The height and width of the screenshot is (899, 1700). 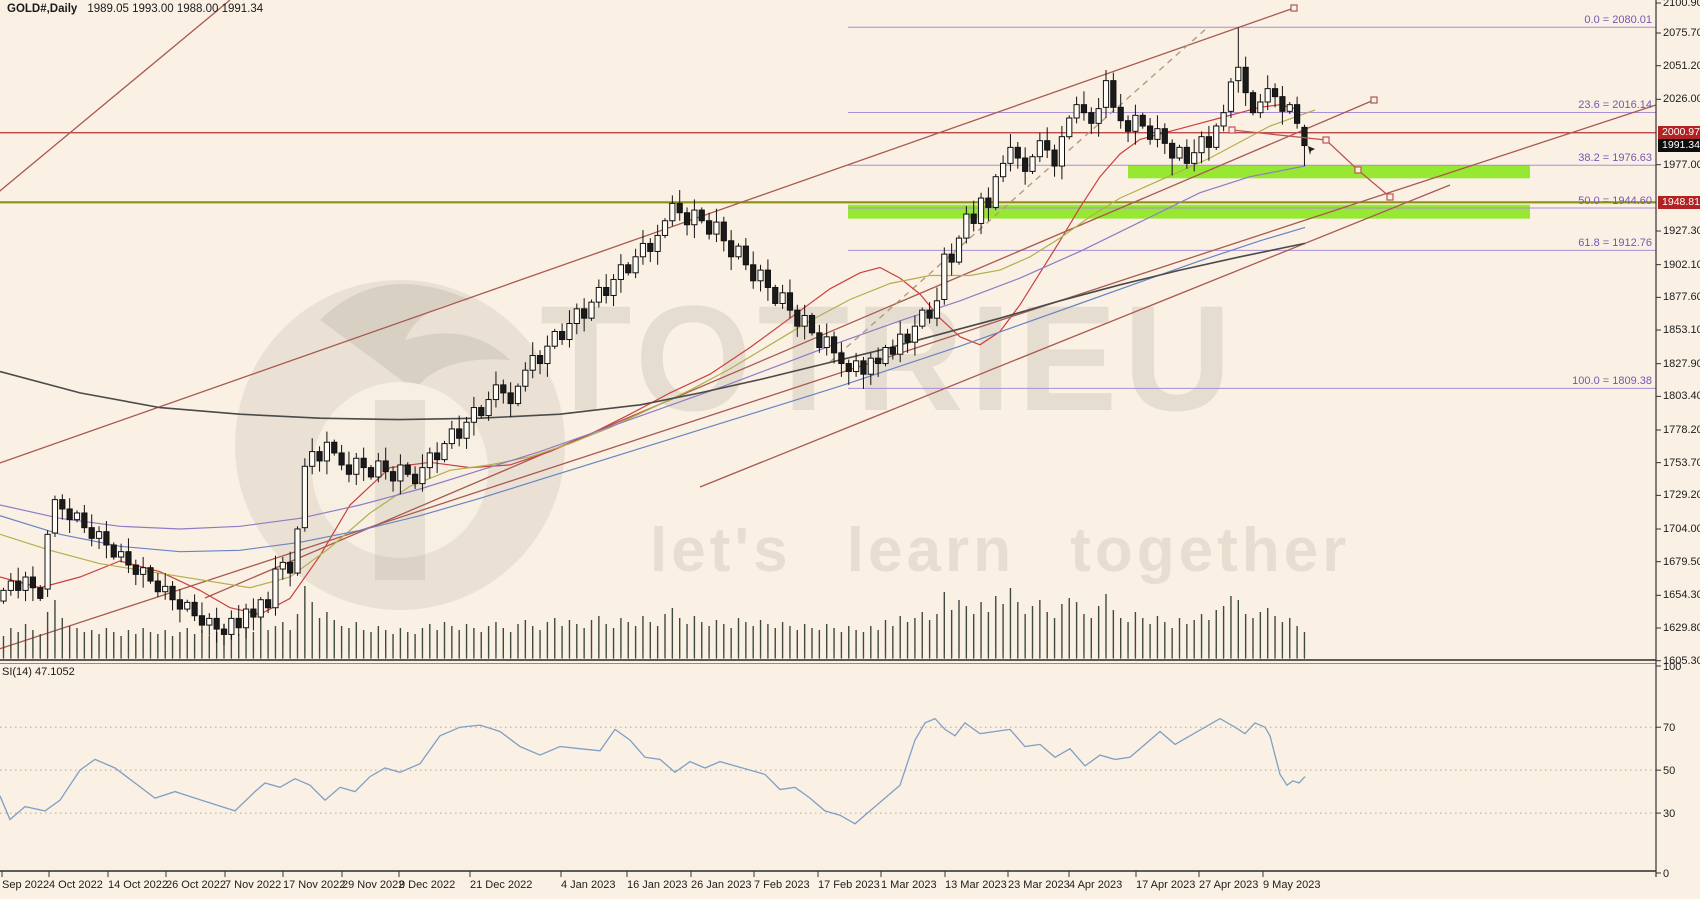 I want to click on date-label: 13 Mar 2023, so click(x=976, y=885).